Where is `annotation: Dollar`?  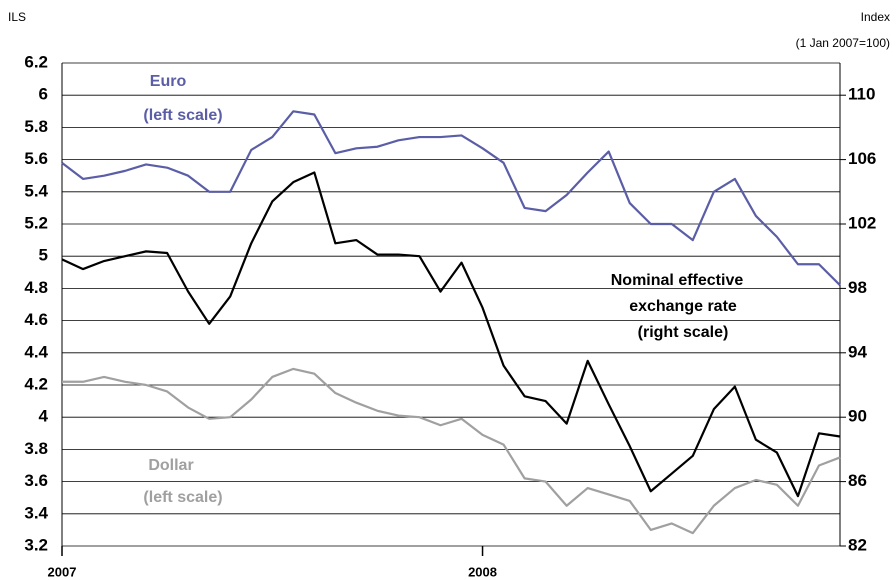 annotation: Dollar is located at coordinates (170, 465).